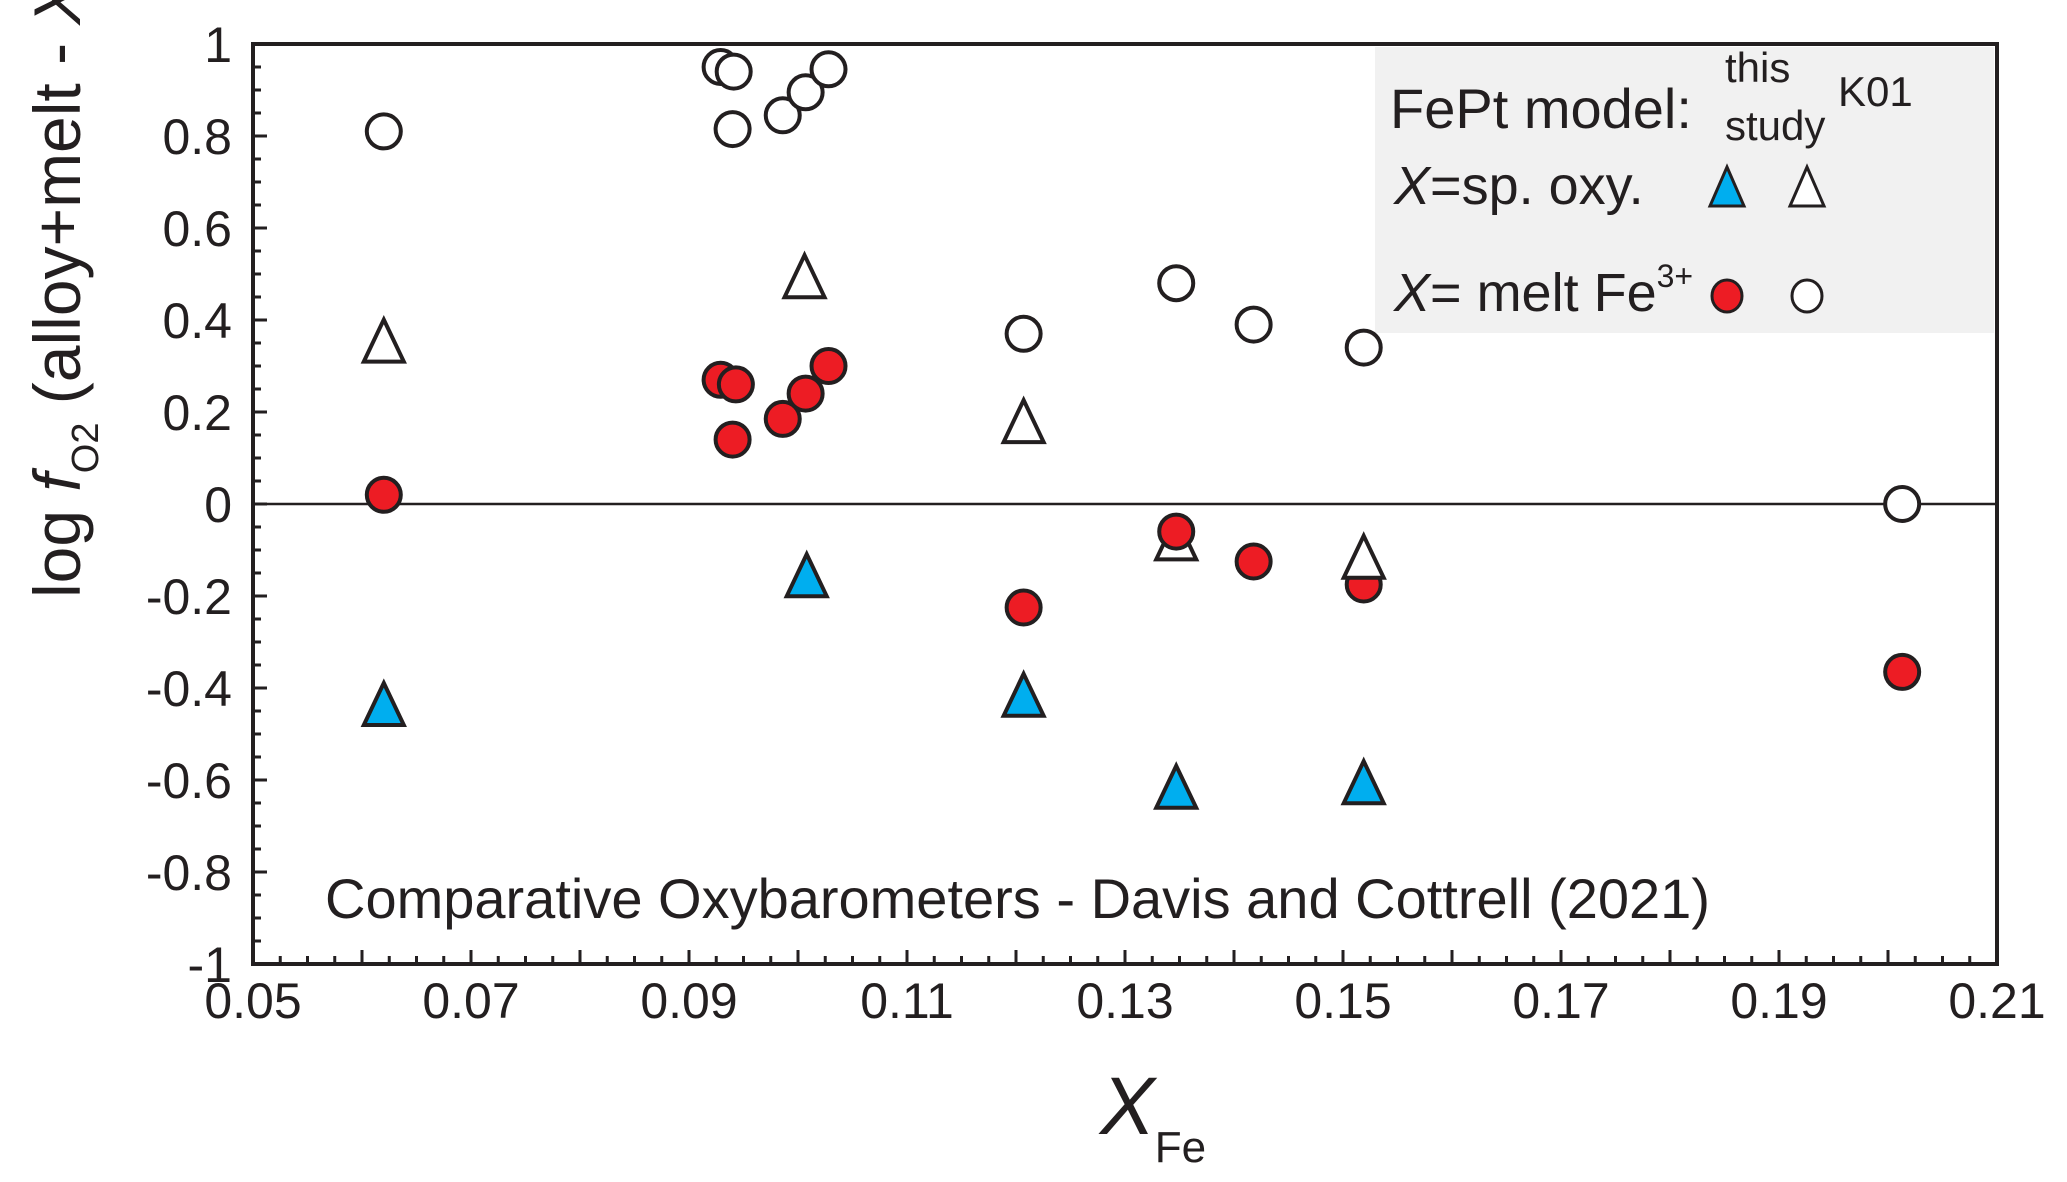  What do you see at coordinates (1807, 185) in the screenshot?
I see `legend-marker-white-triangle` at bounding box center [1807, 185].